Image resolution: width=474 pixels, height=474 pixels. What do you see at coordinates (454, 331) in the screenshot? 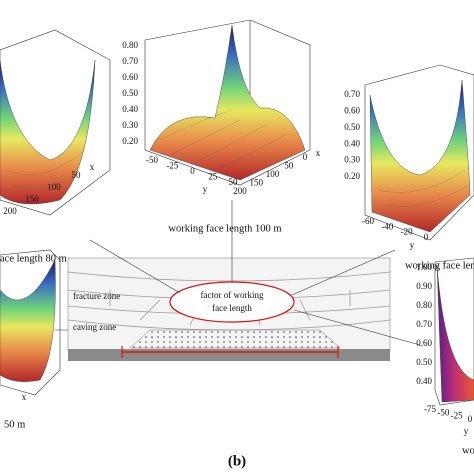
I see `panel-right-bottom` at bounding box center [454, 331].